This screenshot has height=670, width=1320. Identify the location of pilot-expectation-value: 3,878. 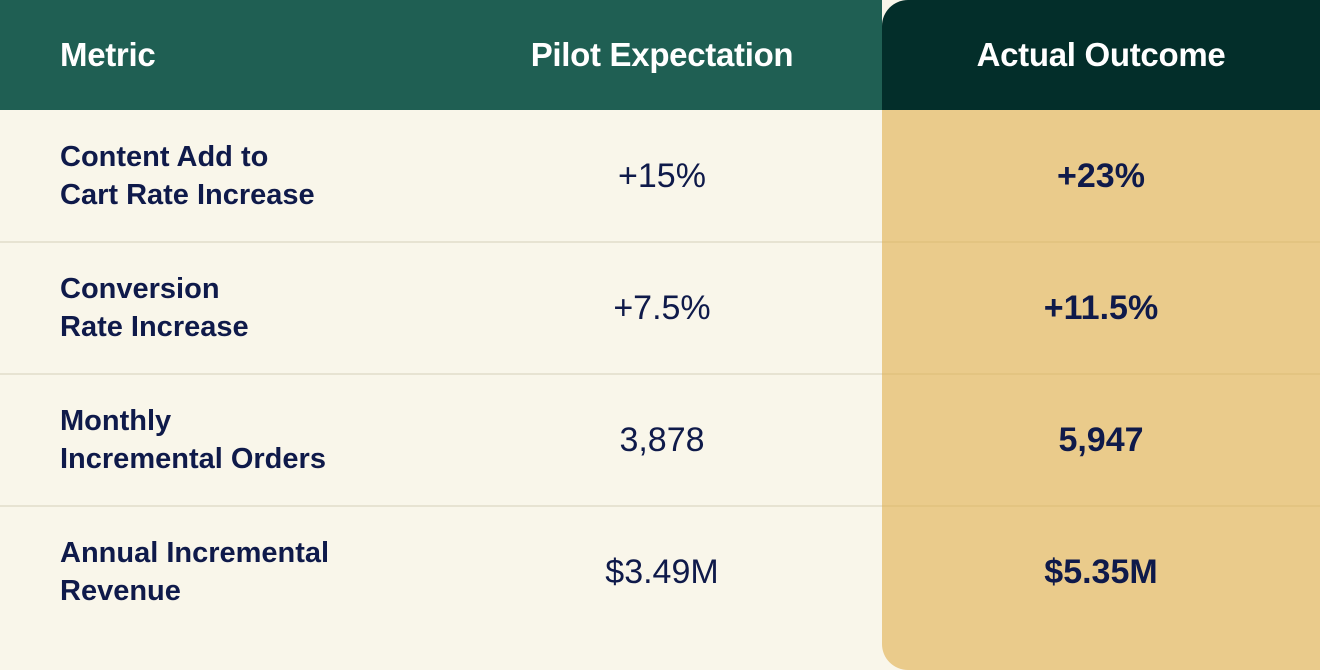
(662, 439).